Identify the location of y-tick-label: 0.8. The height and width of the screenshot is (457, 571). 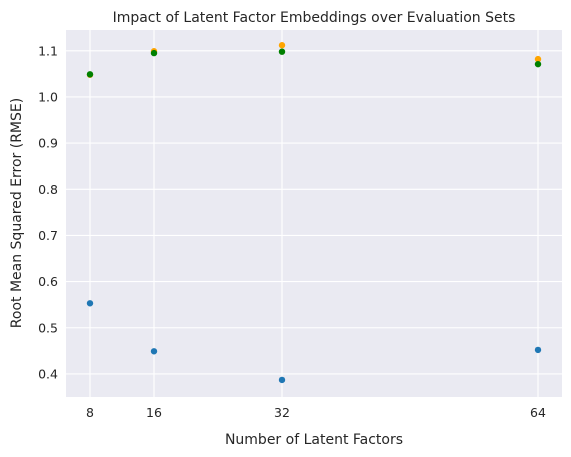
(48, 189).